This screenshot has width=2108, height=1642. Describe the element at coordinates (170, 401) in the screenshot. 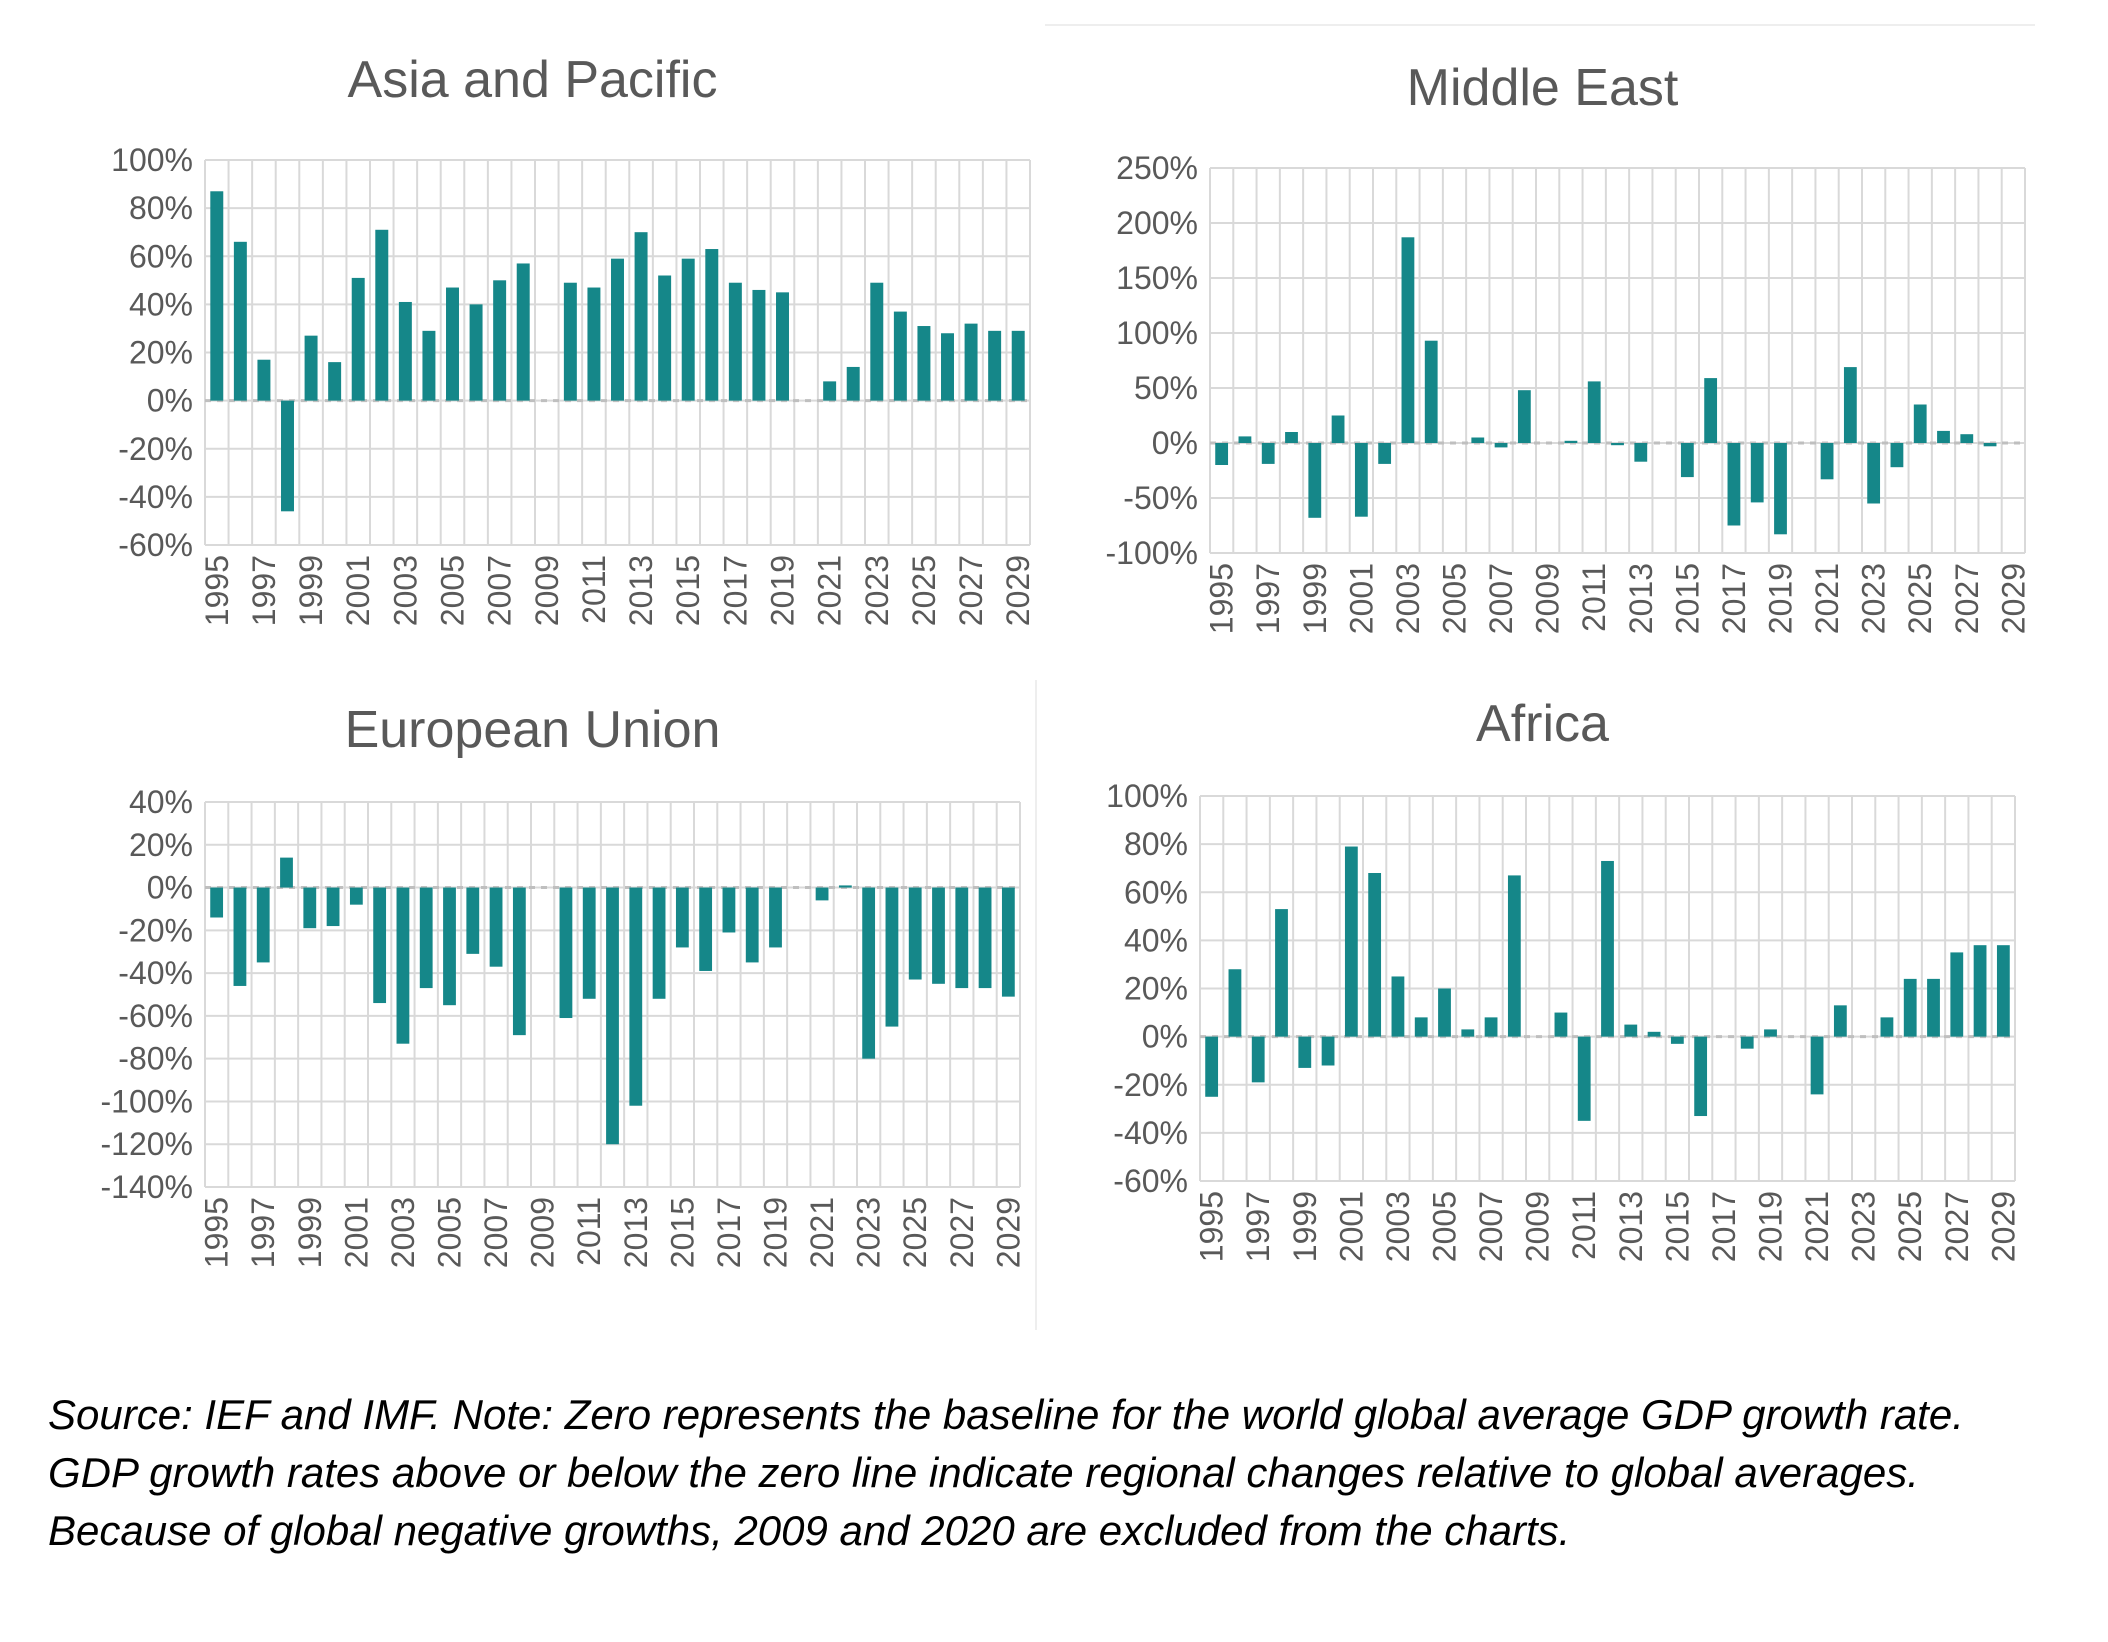

I see `y-tick-label: 0%` at that location.